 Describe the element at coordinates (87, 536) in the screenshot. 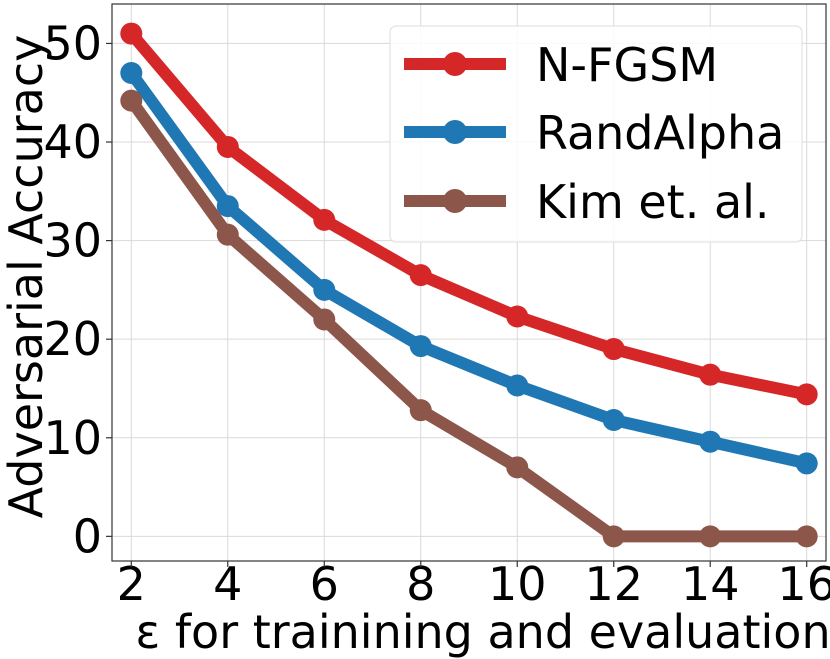

I see `y-tick-label: 0` at that location.